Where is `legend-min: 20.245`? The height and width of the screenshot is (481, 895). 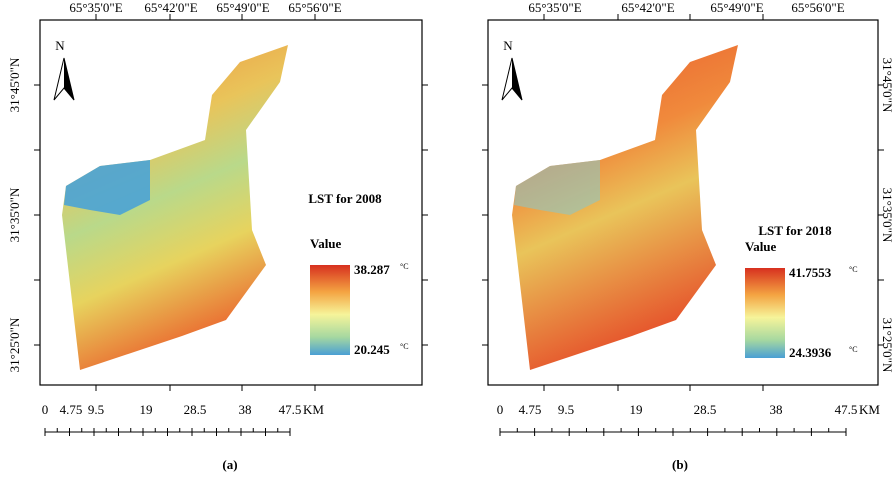 legend-min: 20.245 is located at coordinates (372, 349).